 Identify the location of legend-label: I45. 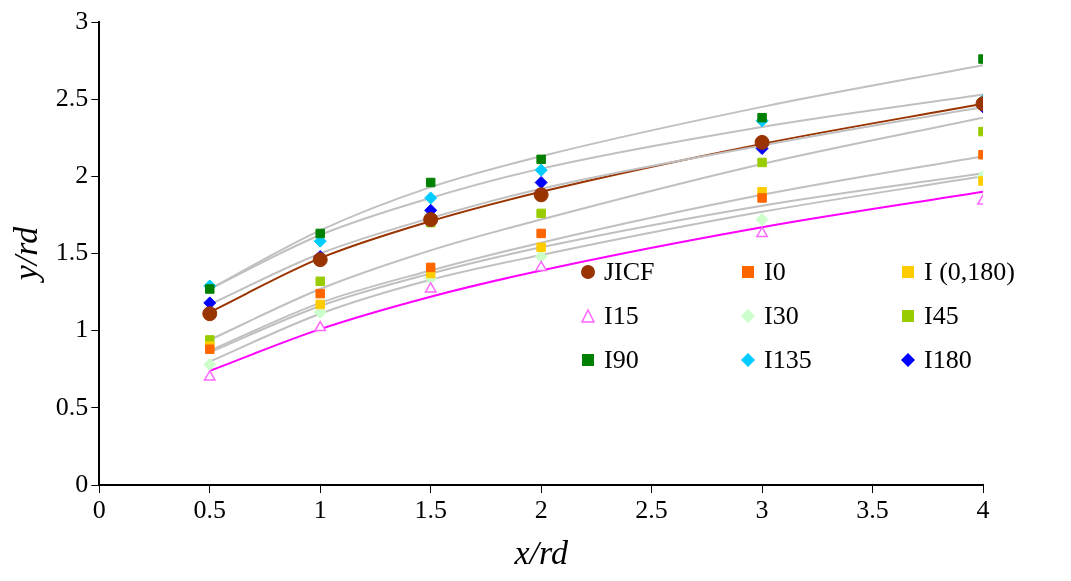
(941, 316).